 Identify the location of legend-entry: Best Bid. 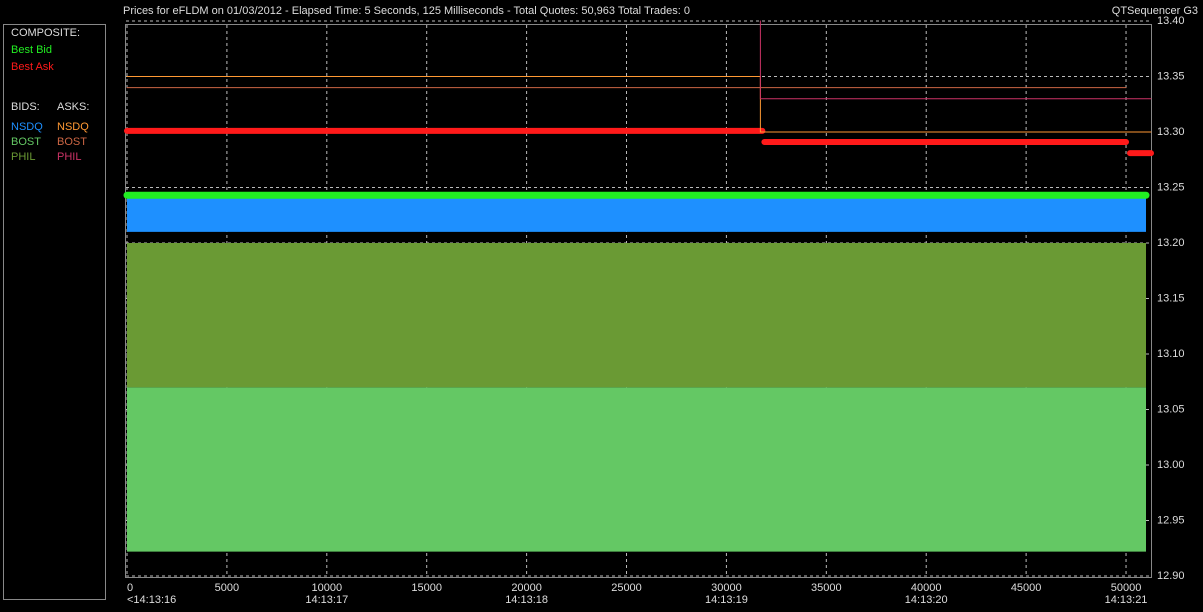
(31, 50).